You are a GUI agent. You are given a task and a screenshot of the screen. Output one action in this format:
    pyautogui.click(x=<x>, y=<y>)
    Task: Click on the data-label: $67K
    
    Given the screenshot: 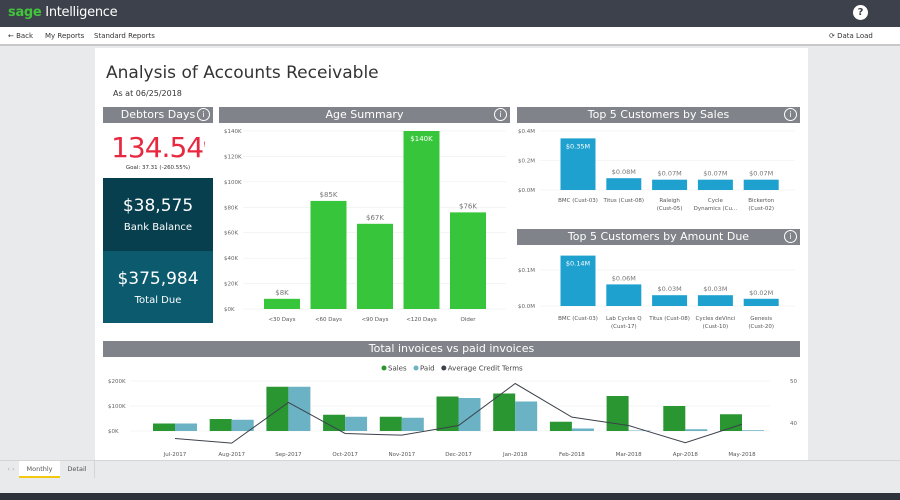 What is the action you would take?
    pyautogui.click(x=375, y=218)
    